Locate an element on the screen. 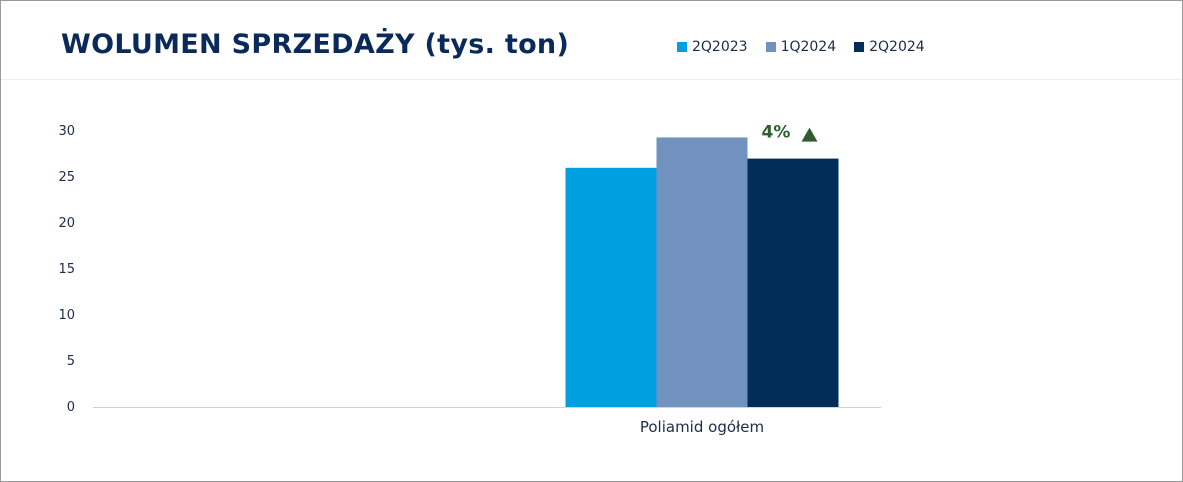  bar-1q2024 is located at coordinates (702, 272).